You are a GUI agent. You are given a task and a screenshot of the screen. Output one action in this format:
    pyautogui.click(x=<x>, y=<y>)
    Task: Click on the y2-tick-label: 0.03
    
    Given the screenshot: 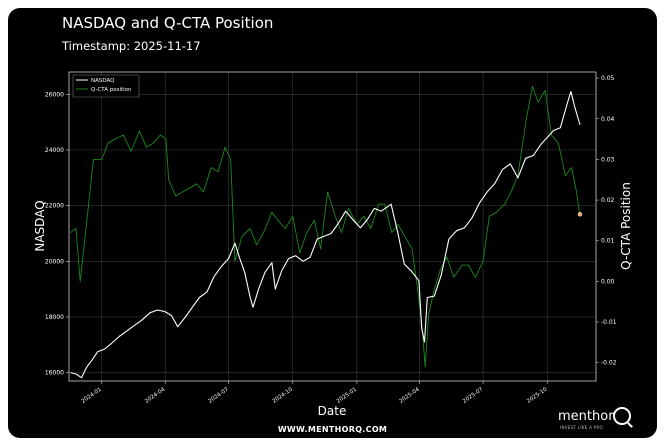 What is the action you would take?
    pyautogui.click(x=608, y=159)
    